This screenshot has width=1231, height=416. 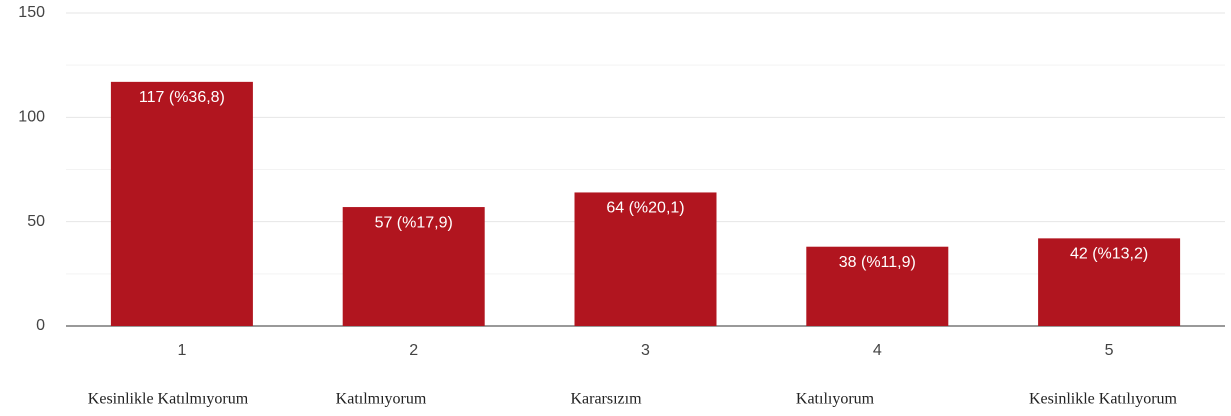 I want to click on value-label: 42 (%13,2), so click(x=1109, y=254).